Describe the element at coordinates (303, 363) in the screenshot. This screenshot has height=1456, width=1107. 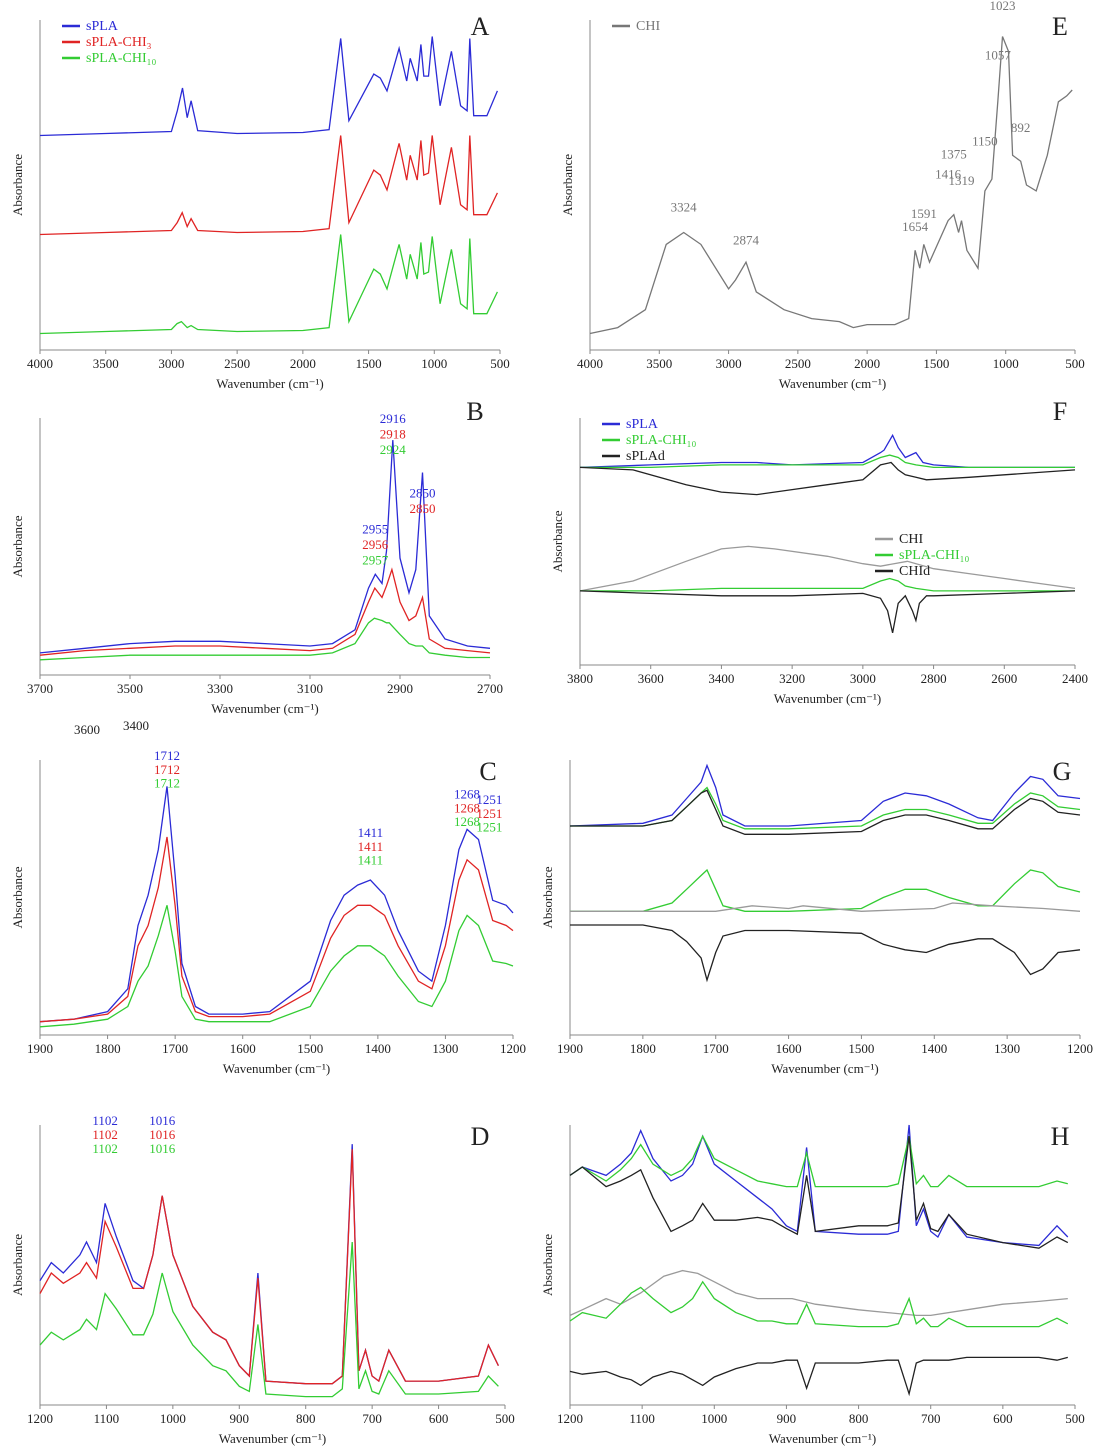
I see `x-tick-label: 2000` at that location.